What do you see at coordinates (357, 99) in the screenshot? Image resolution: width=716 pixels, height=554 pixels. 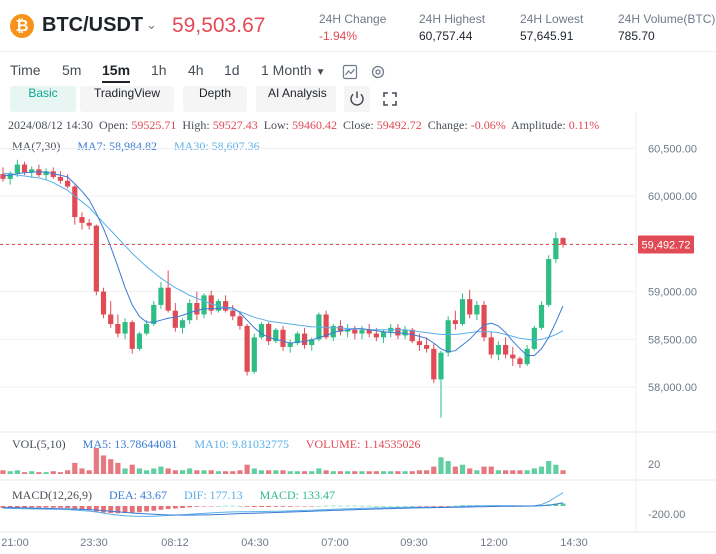 I see `reset-icon` at bounding box center [357, 99].